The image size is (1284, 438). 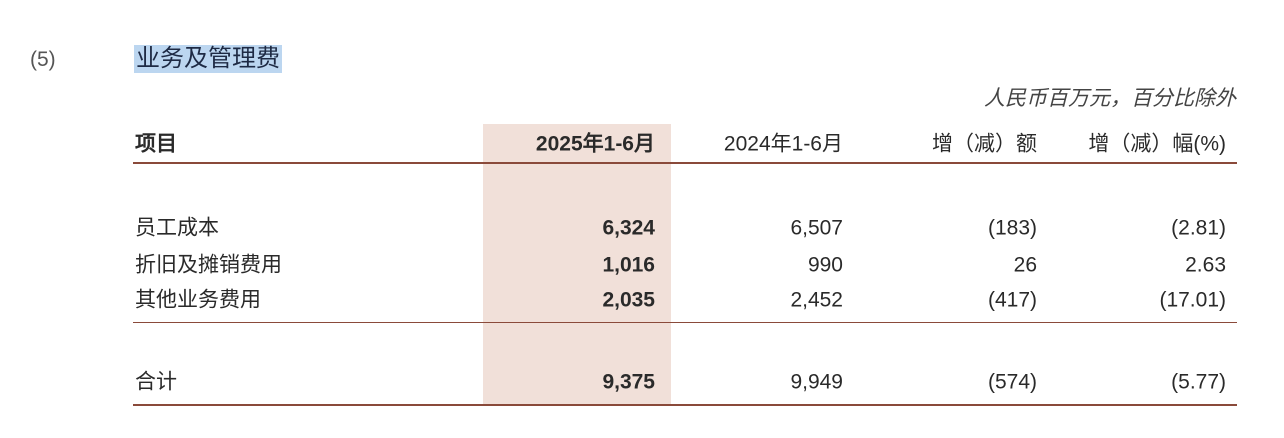 I want to click on subtotal-rule, so click(x=685, y=322).